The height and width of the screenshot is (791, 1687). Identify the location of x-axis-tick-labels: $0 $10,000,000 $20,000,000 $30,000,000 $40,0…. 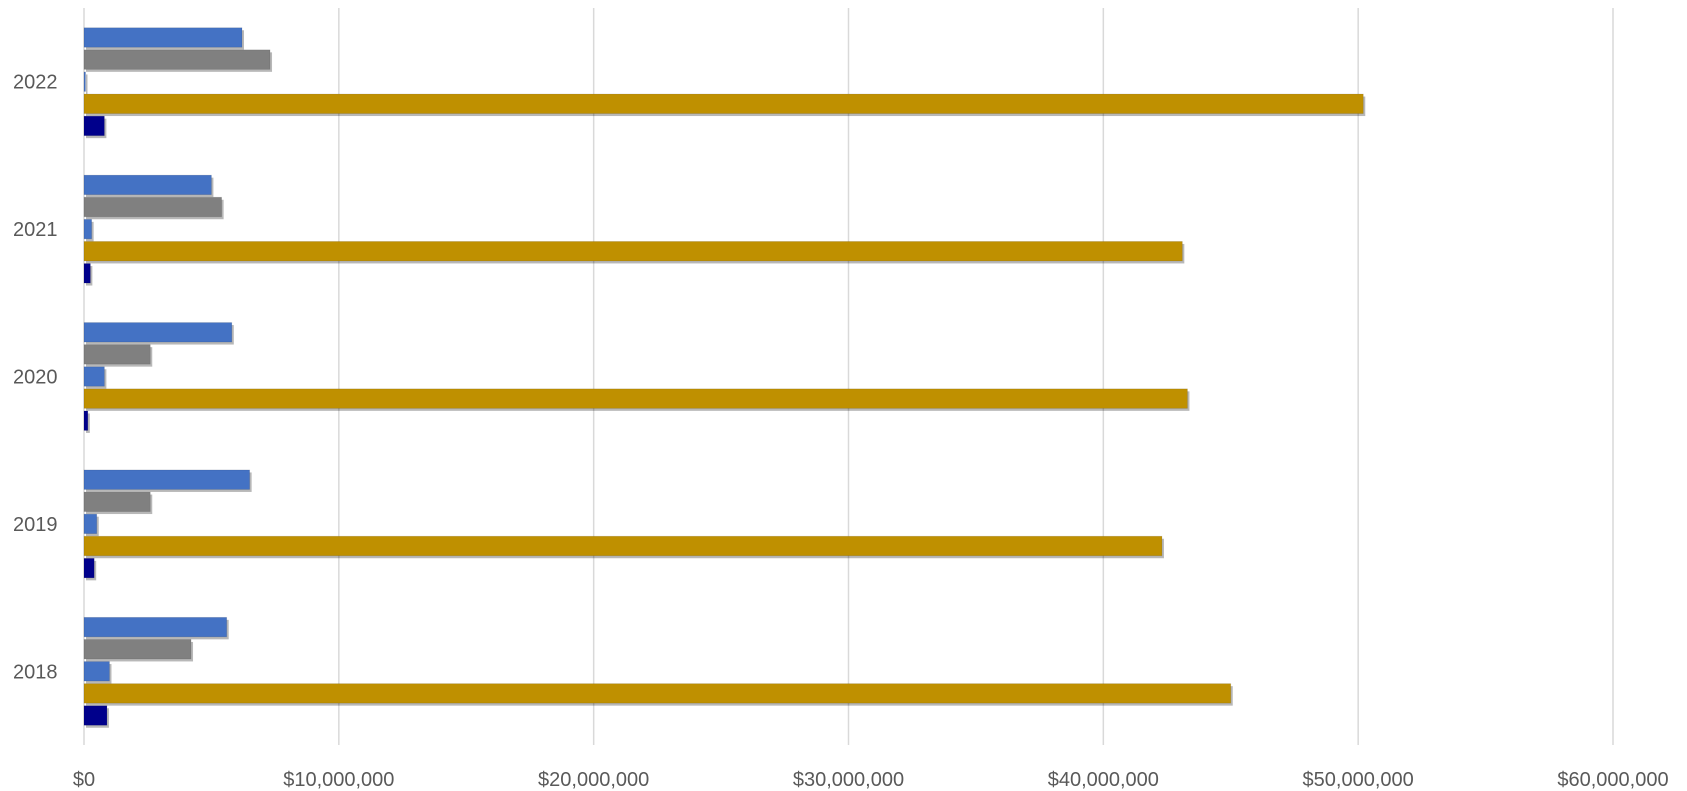
(871, 780).